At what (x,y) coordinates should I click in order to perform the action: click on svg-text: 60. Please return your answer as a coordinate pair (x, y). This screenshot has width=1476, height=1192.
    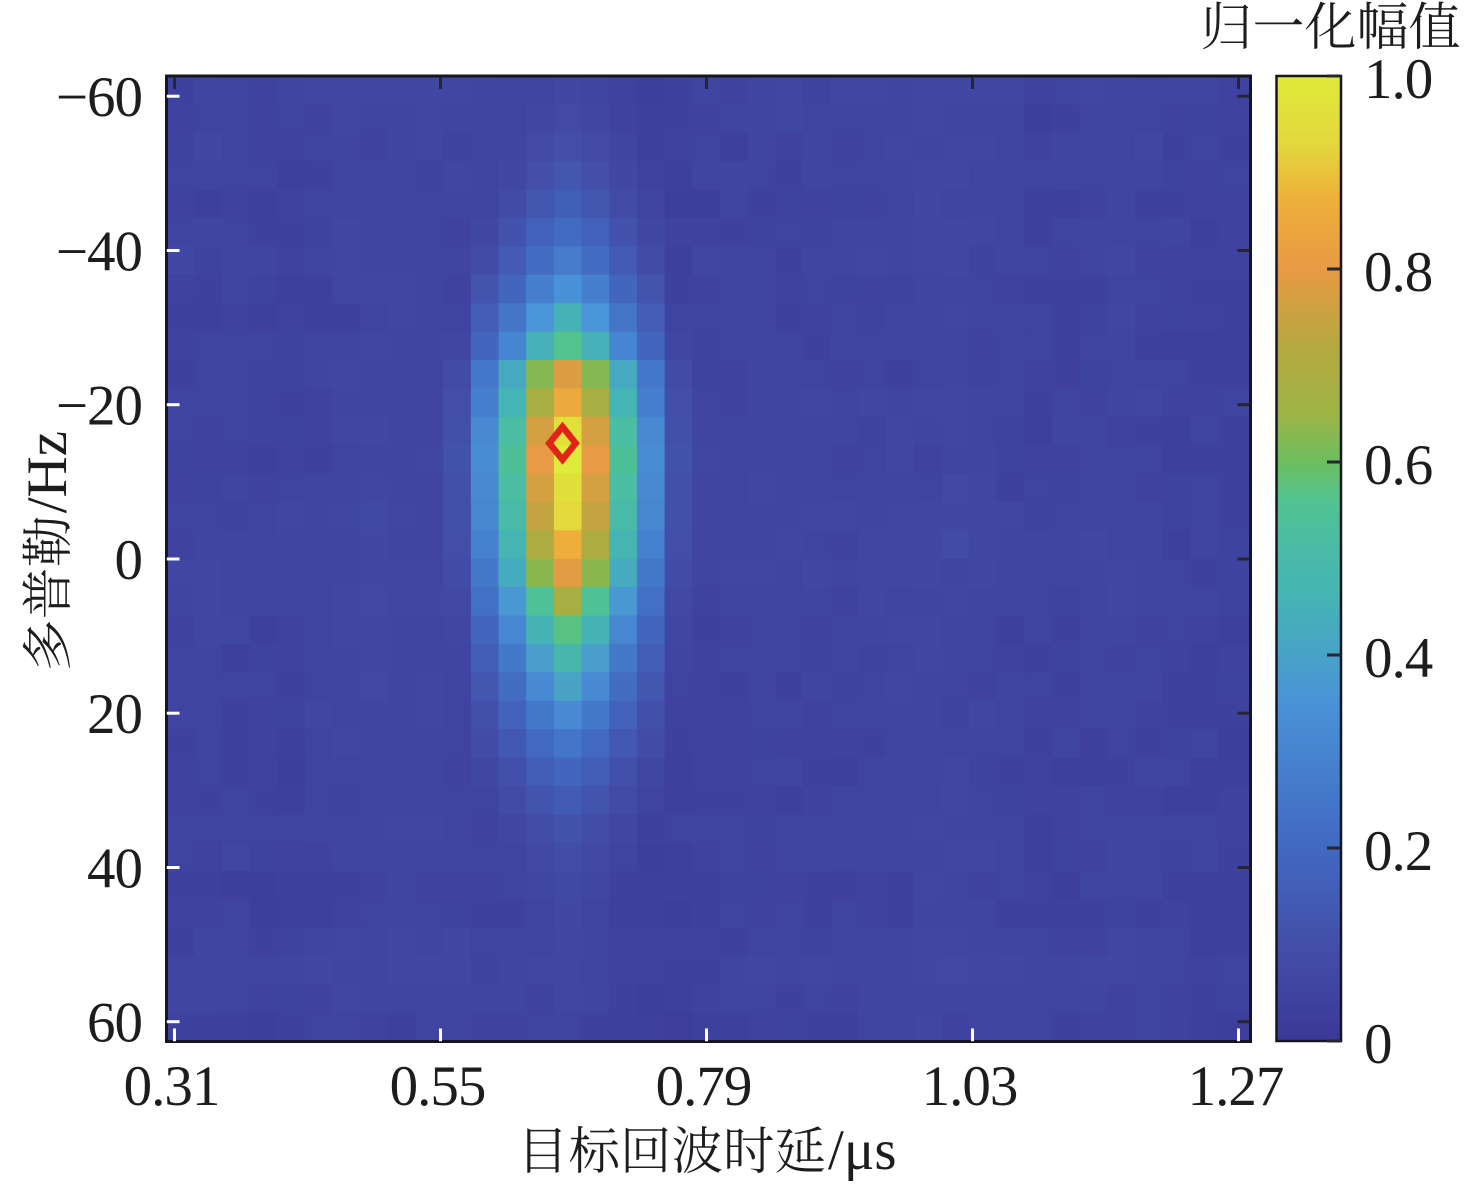
    Looking at the image, I should click on (114, 1023).